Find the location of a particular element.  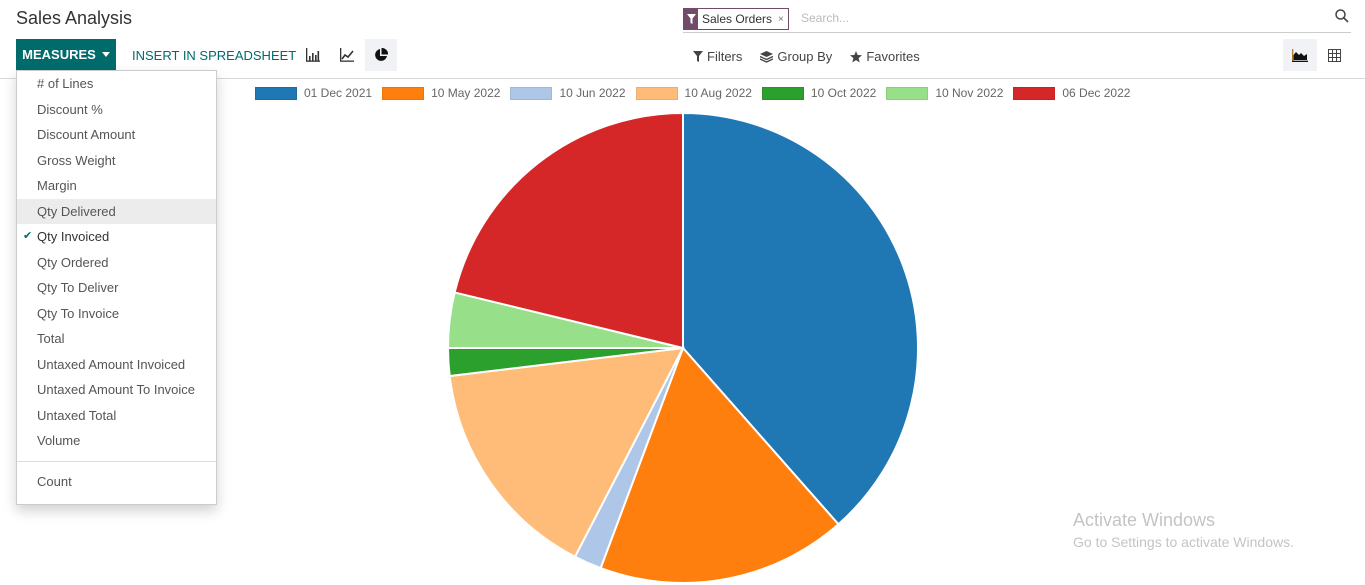

search-input is located at coordinates (1051, 18).